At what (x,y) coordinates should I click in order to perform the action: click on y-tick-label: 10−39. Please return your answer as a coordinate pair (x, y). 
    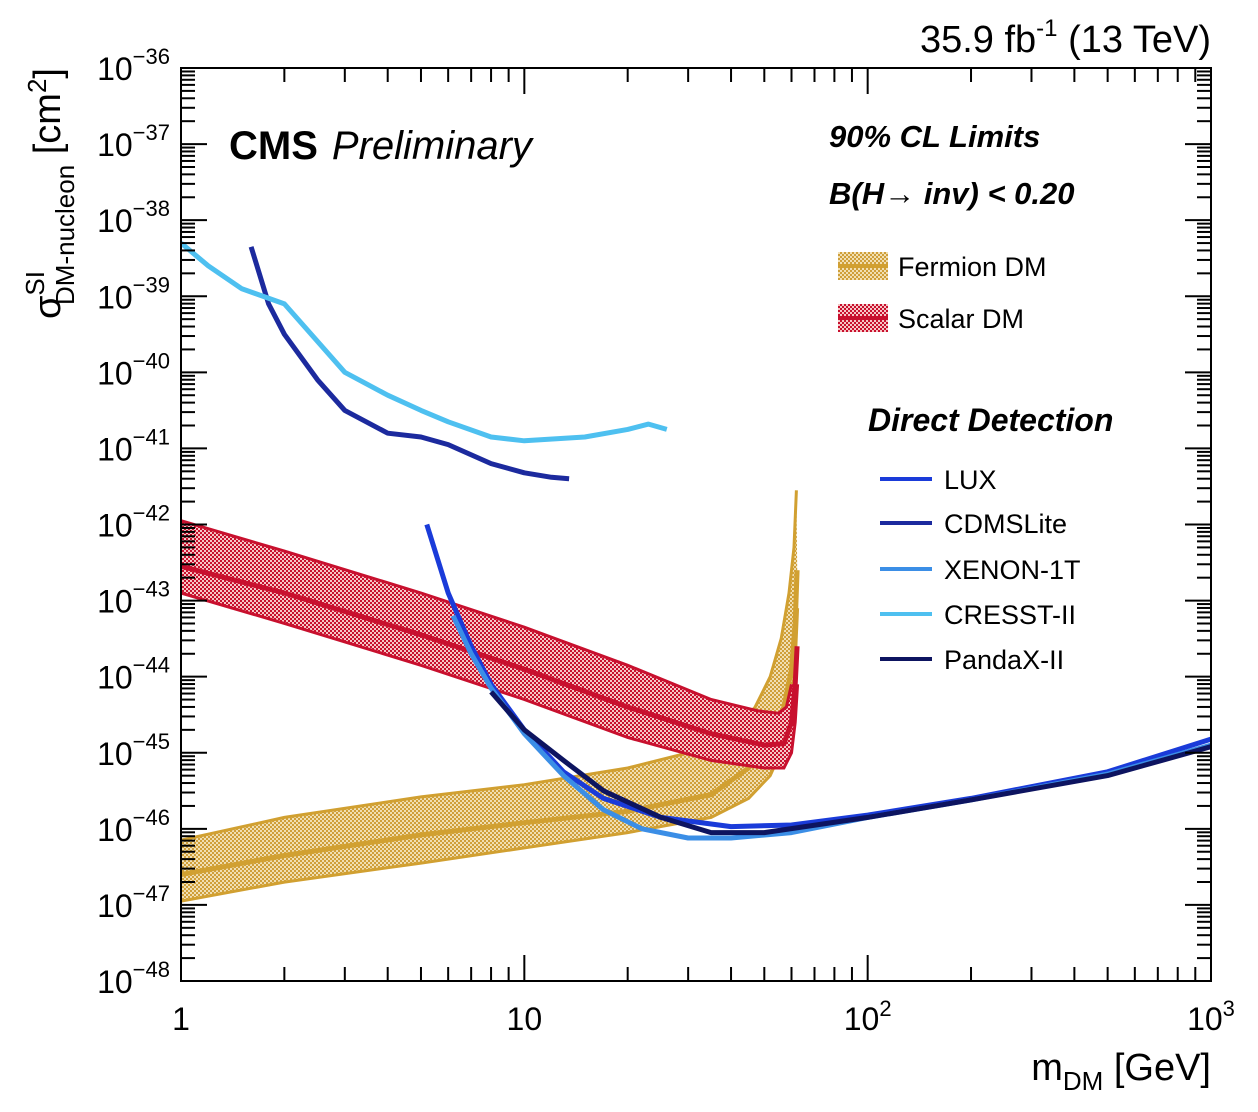
    Looking at the image, I should click on (133, 293).